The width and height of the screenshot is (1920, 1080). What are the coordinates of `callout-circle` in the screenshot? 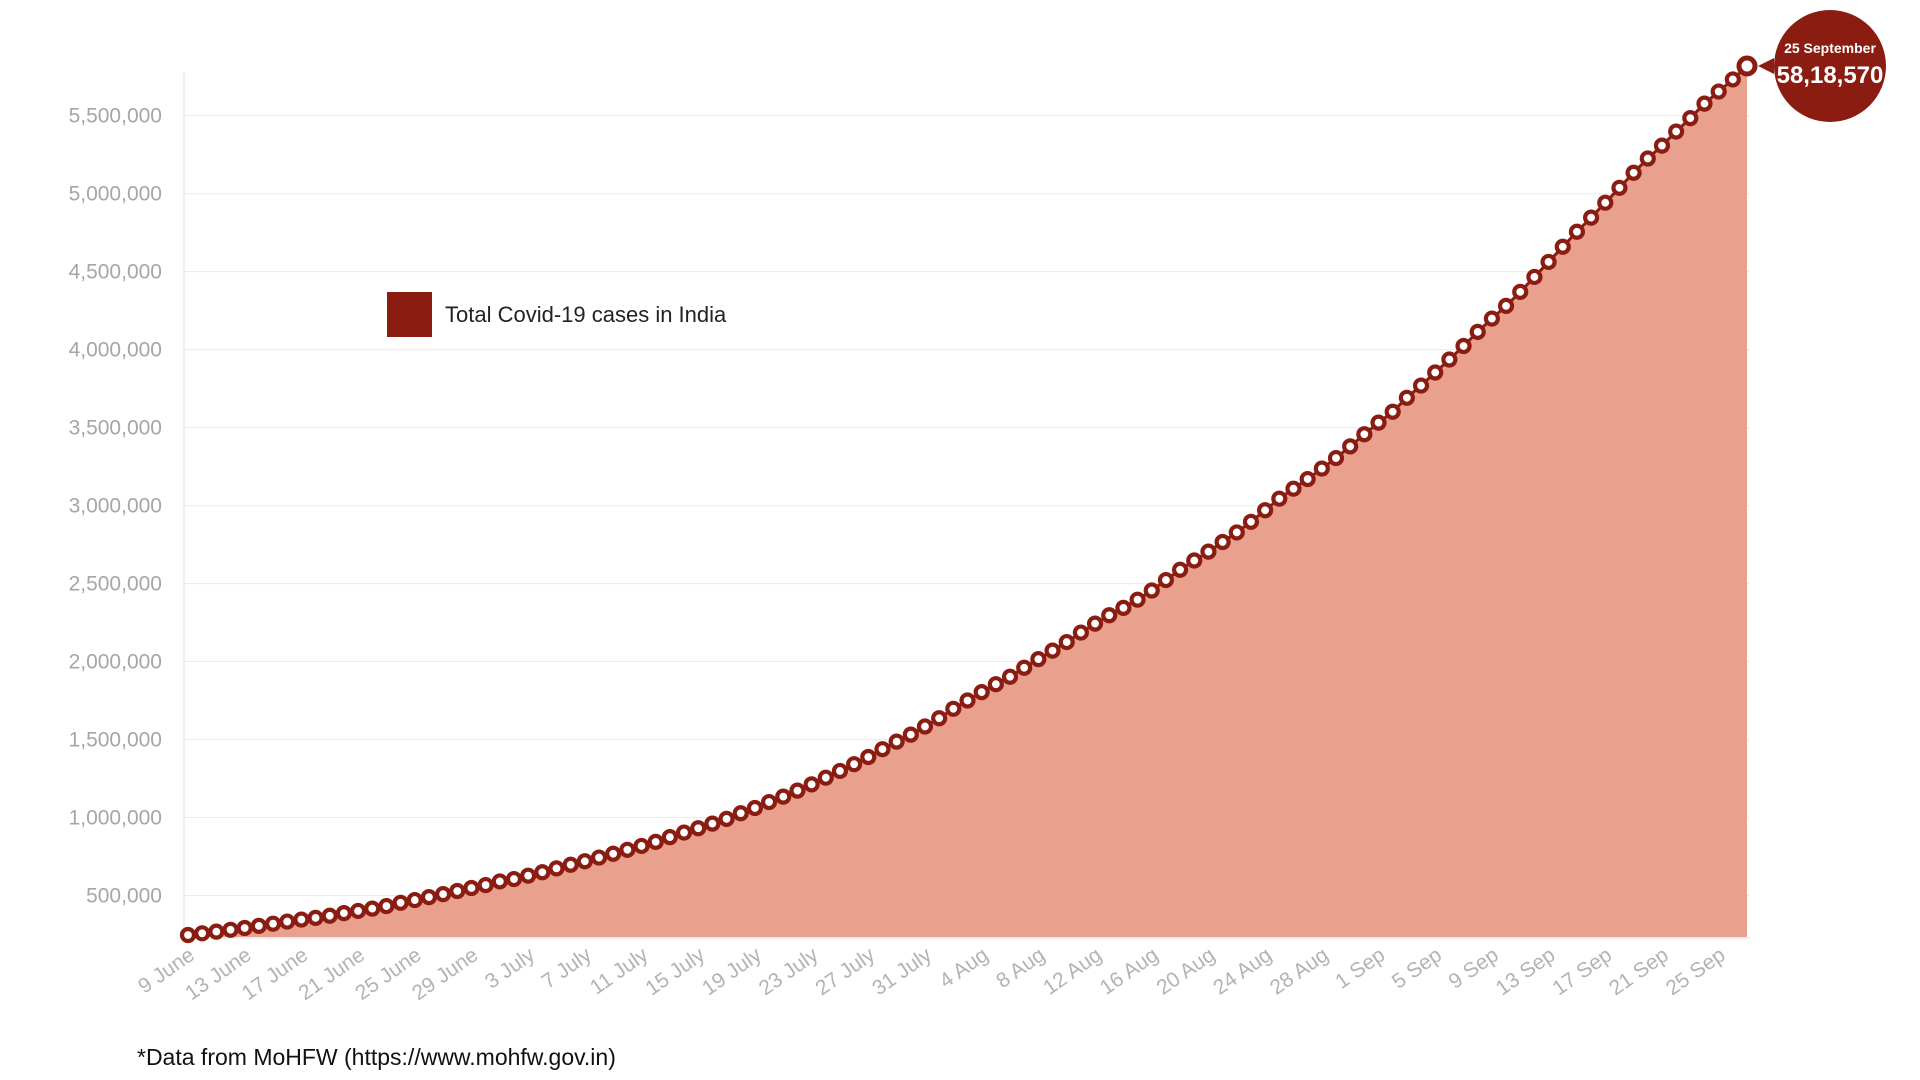 It's located at (1830, 66).